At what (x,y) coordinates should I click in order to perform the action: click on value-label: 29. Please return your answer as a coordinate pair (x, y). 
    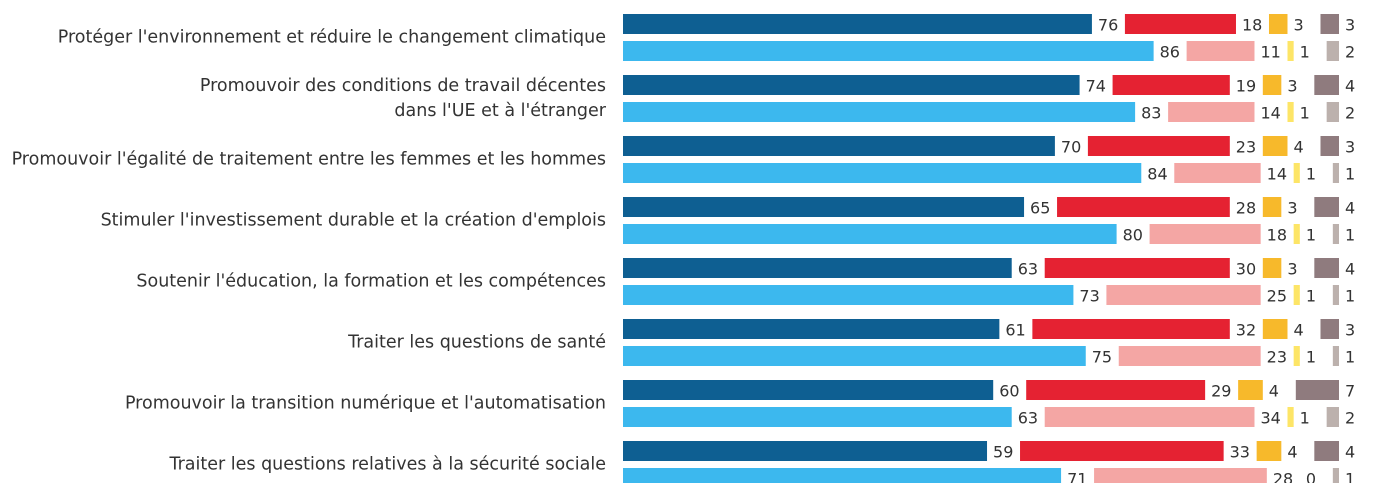
    Looking at the image, I should click on (1221, 391).